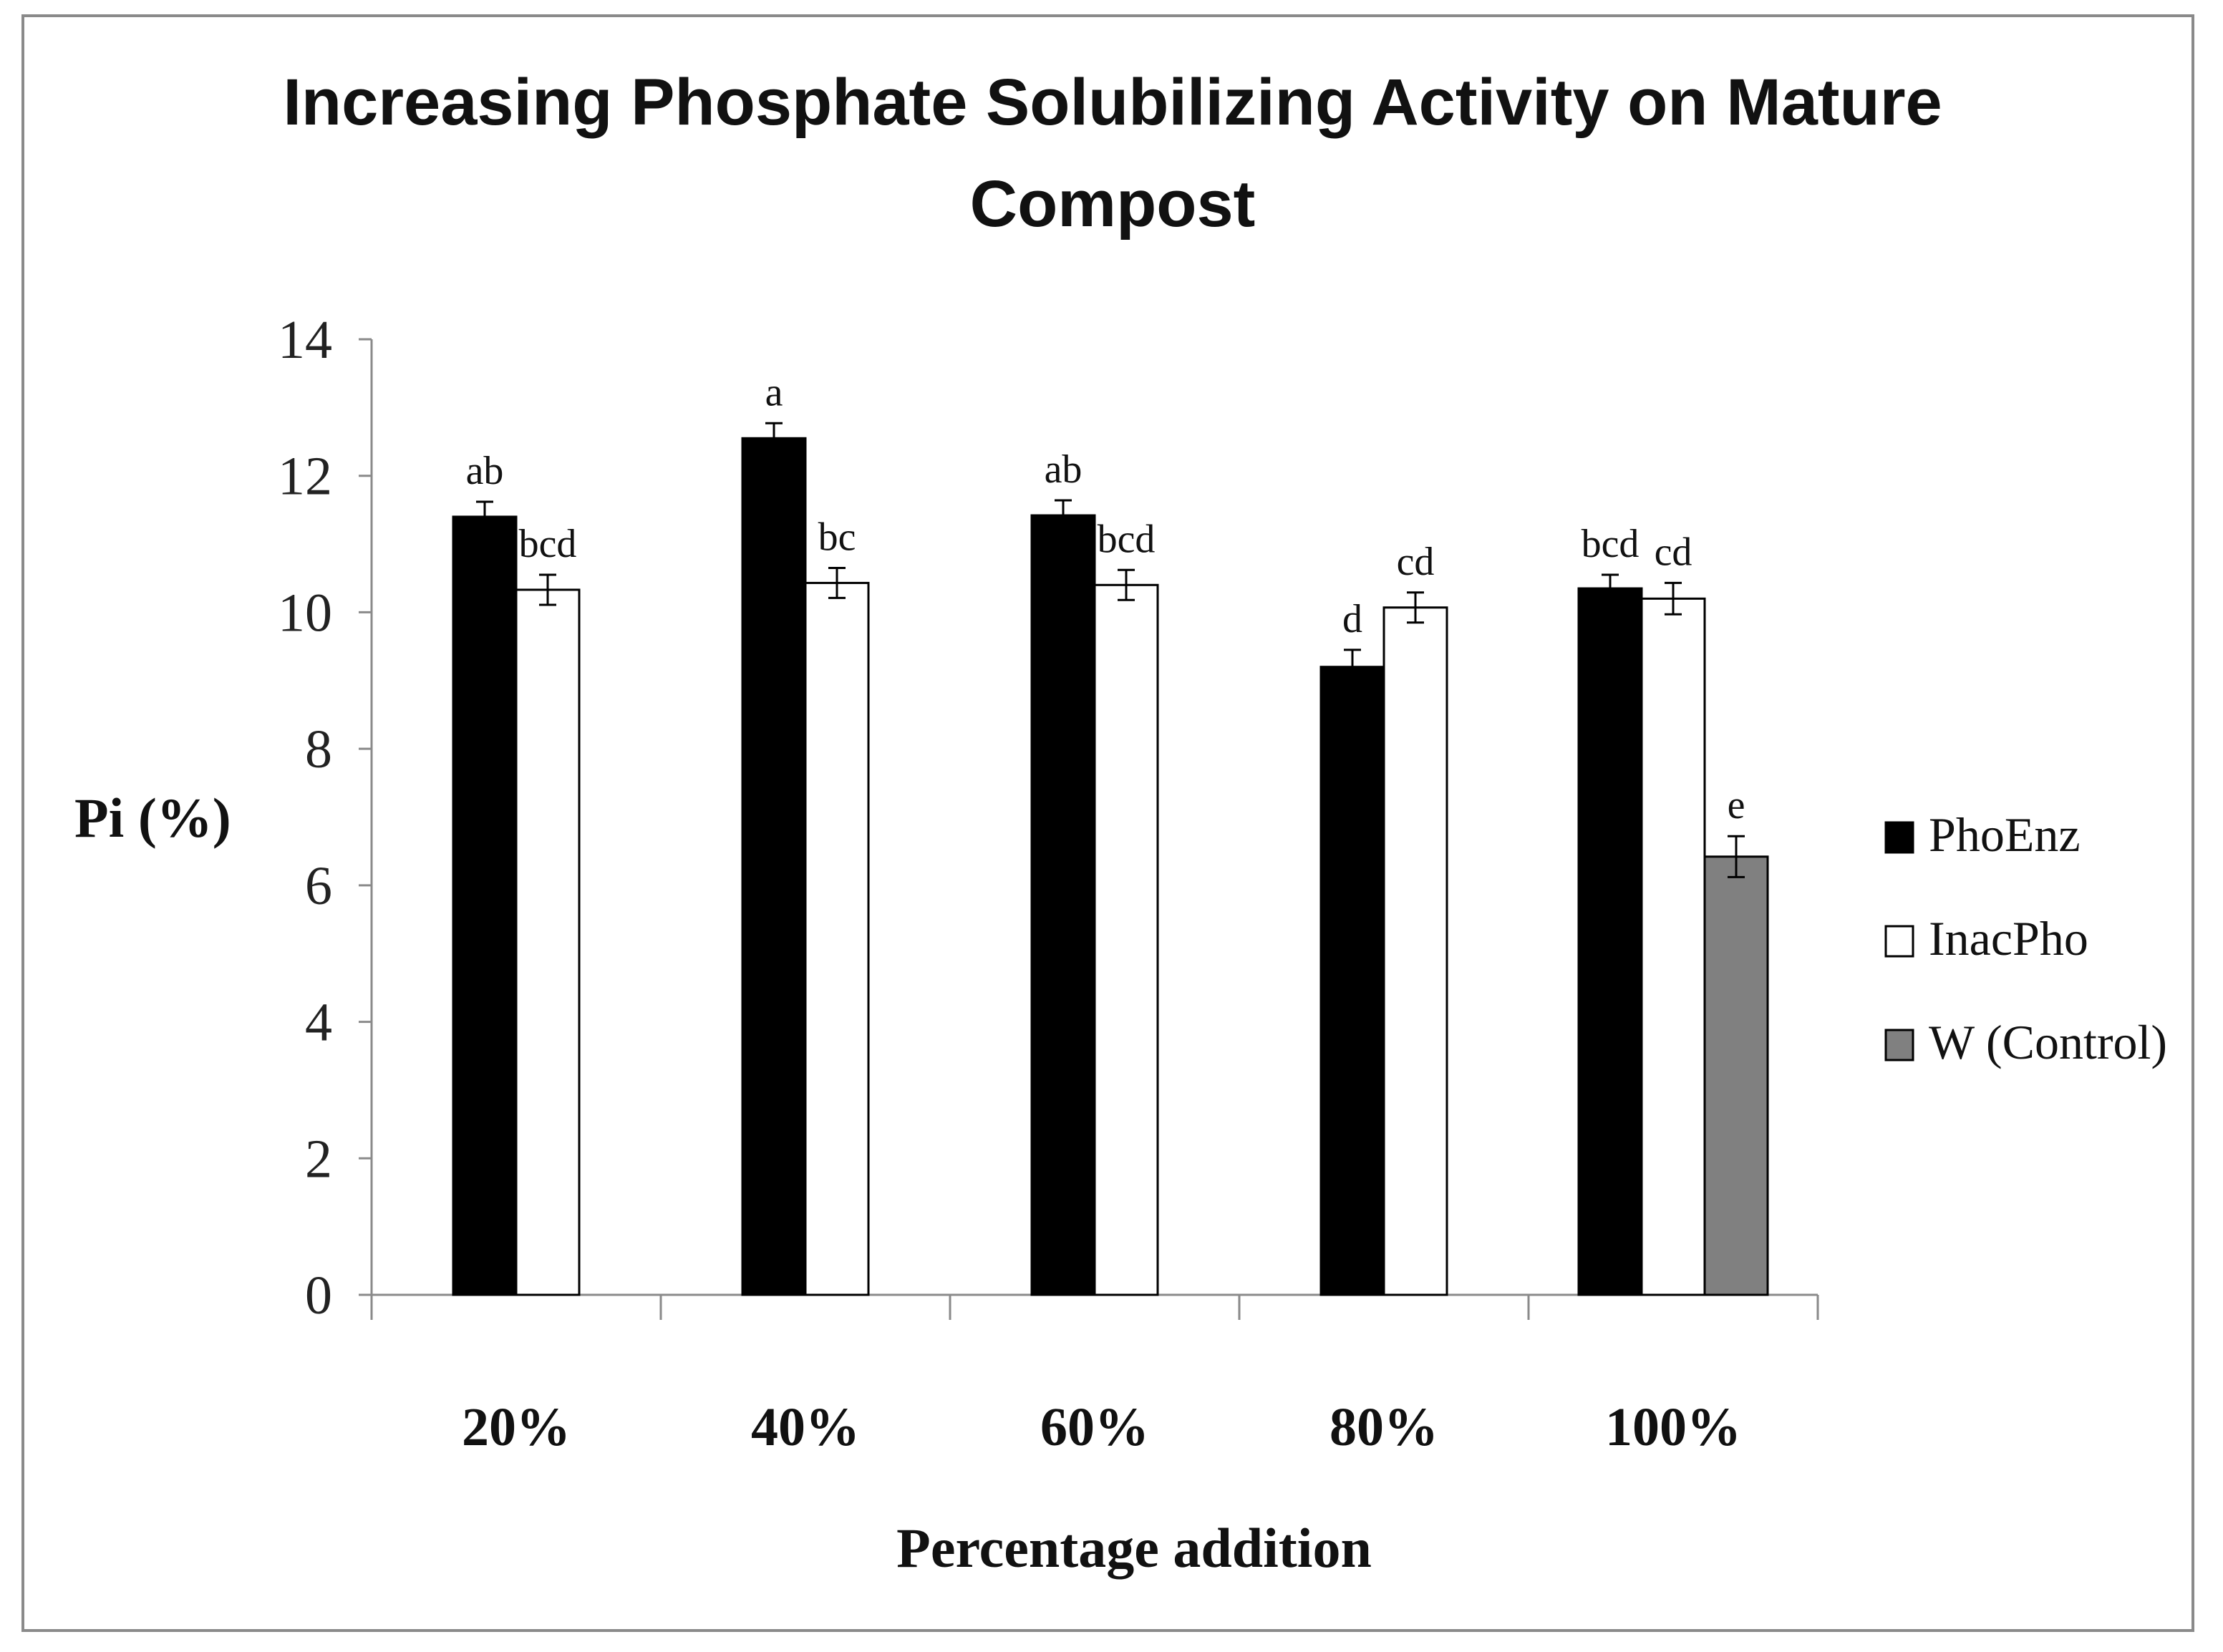 The width and height of the screenshot is (2223, 1652). What do you see at coordinates (1094, 1375) in the screenshot?
I see `x-axis: 20% 40% 60% 80% 100%` at bounding box center [1094, 1375].